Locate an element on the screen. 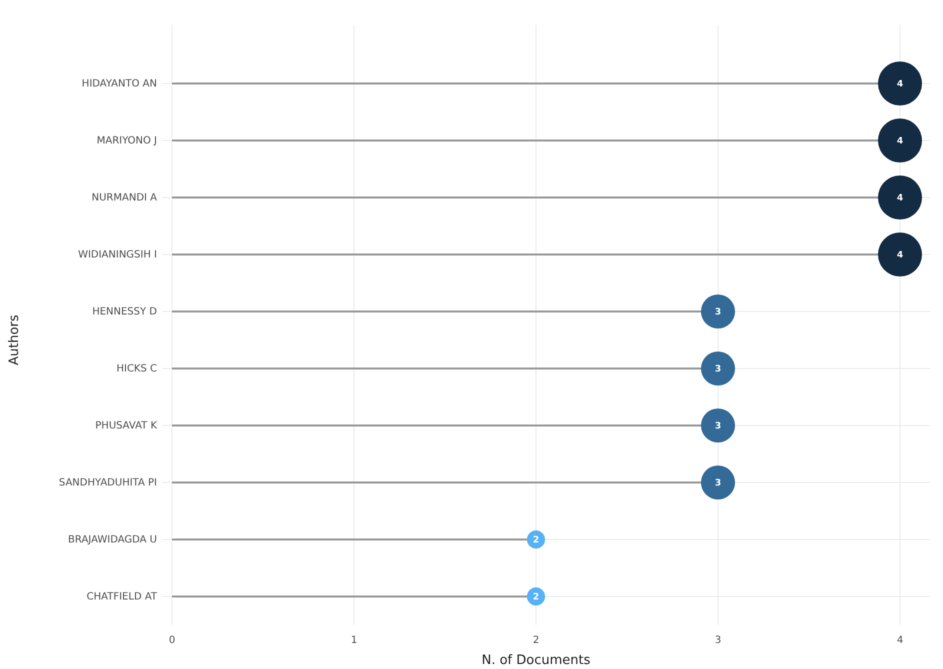  y-tick-label: PHUSAVAT K is located at coordinates (126, 426).